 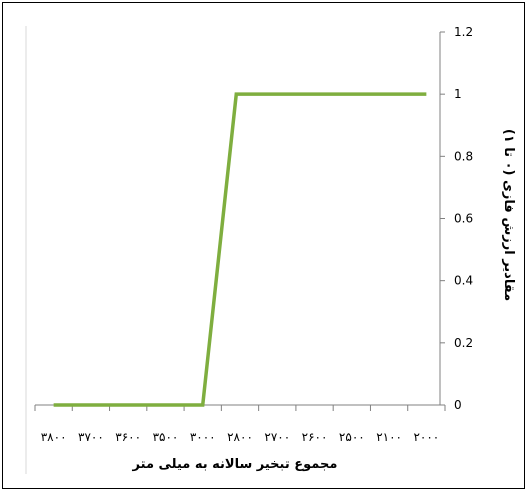 I want to click on y-tick-label: 0.6, so click(x=463, y=219).